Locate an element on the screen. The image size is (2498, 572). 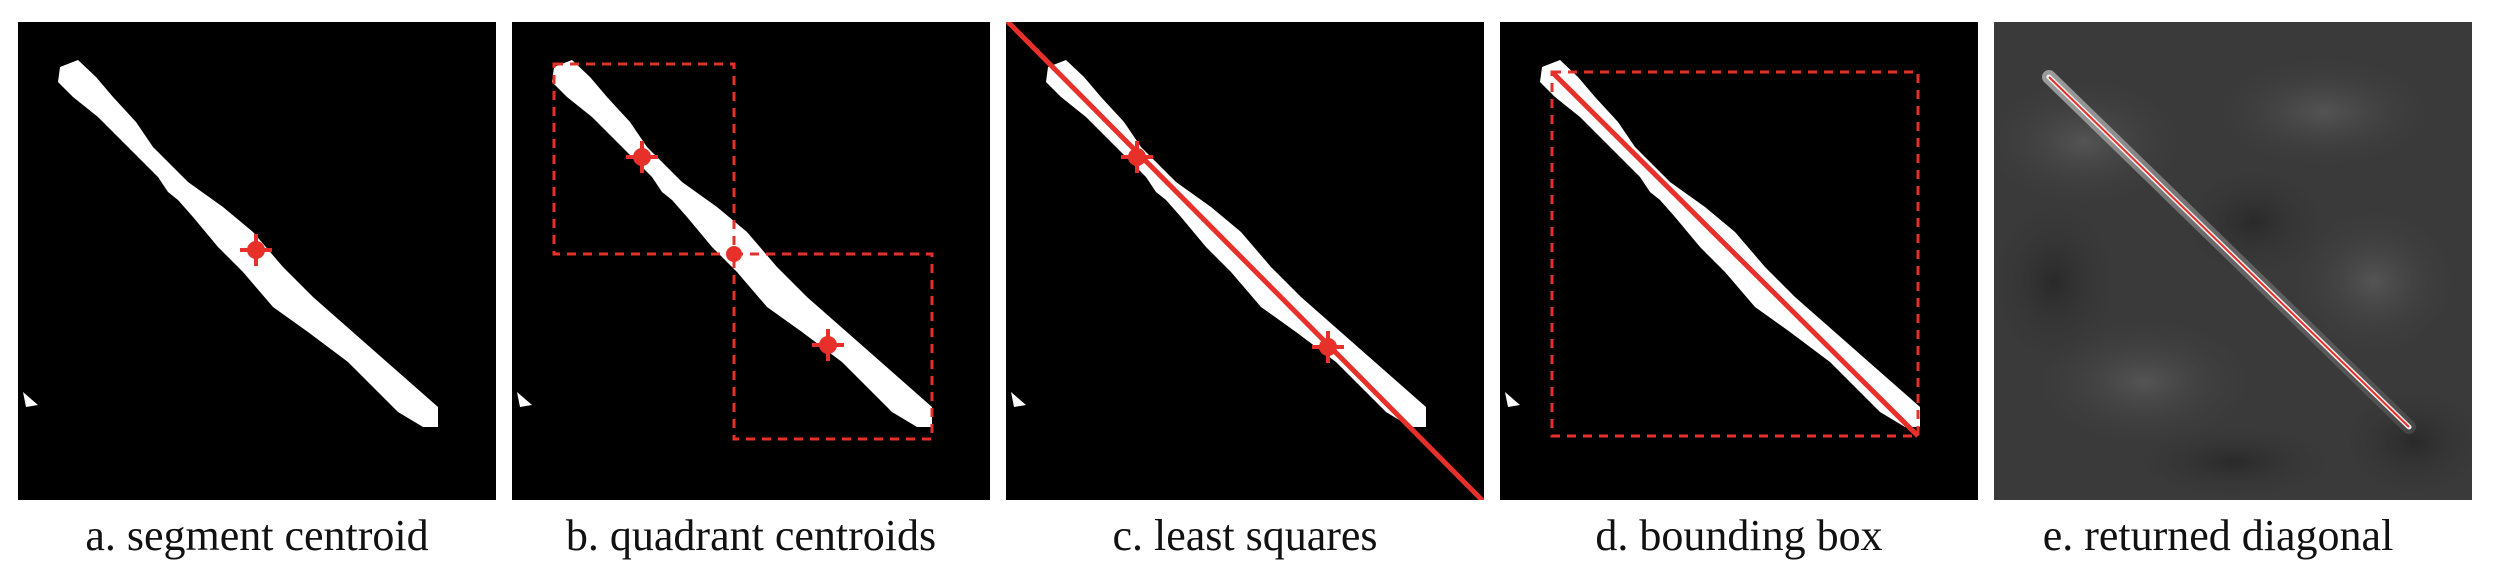
caption-quadrant-centroids: b. quadrant centroids is located at coordinates (751, 535).